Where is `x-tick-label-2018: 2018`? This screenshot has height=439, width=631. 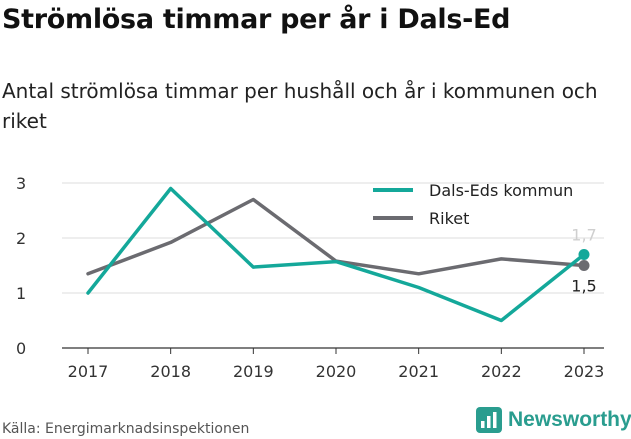
x-tick-label-2018: 2018 is located at coordinates (170, 371).